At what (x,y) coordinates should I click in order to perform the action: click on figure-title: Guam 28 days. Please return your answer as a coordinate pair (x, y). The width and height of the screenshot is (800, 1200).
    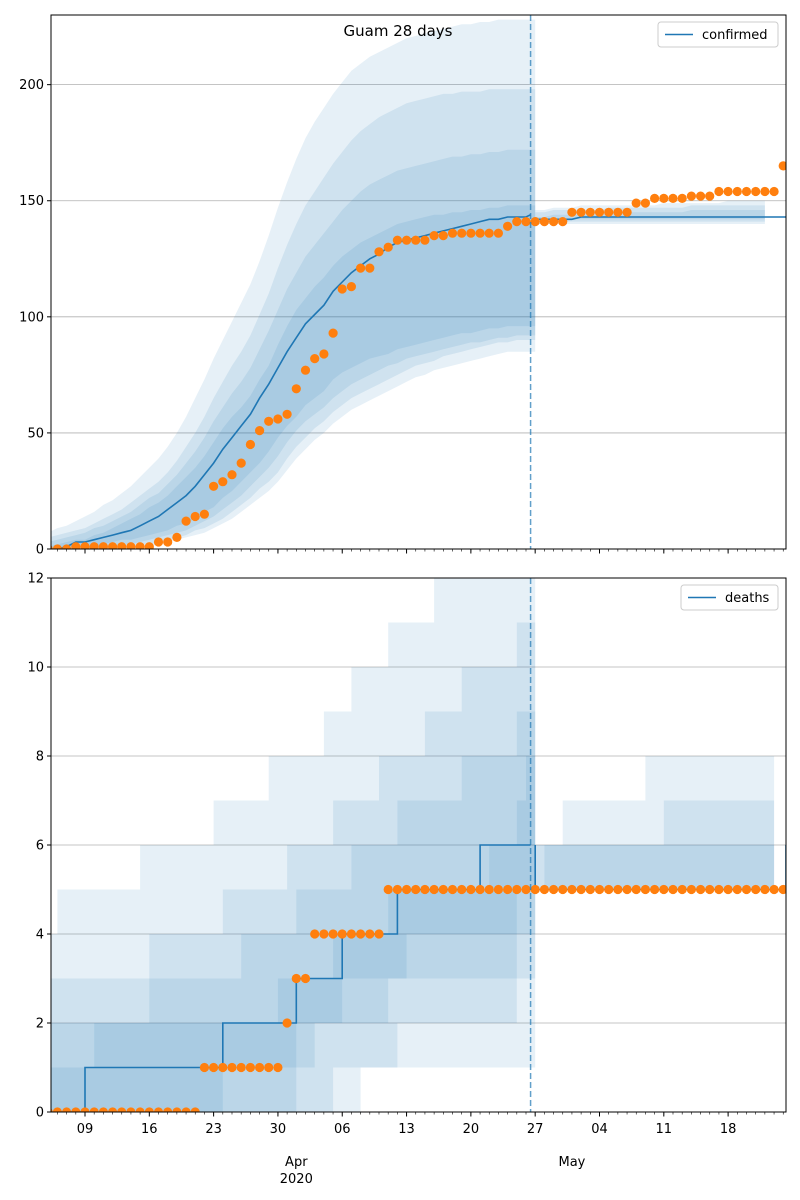
    Looking at the image, I should click on (398, 31).